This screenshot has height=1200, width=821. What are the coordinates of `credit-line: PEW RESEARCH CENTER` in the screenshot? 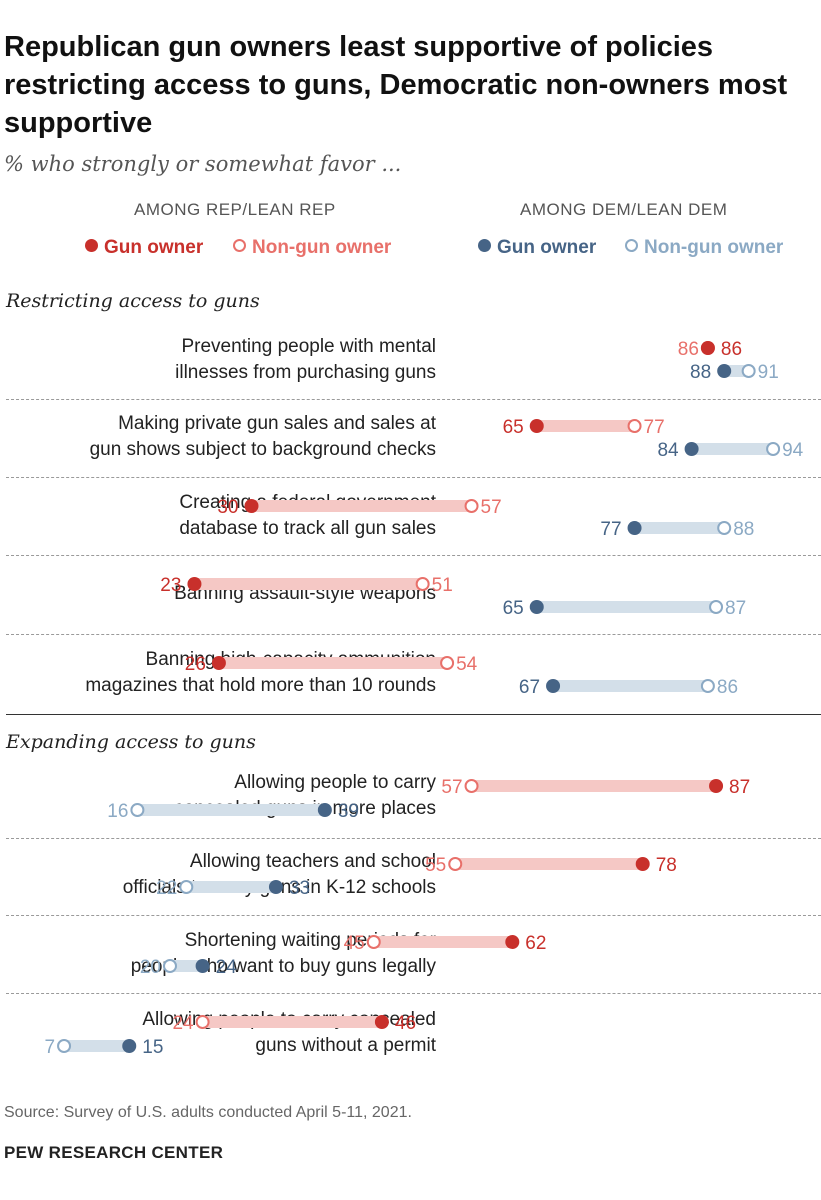 It's located at (114, 1152).